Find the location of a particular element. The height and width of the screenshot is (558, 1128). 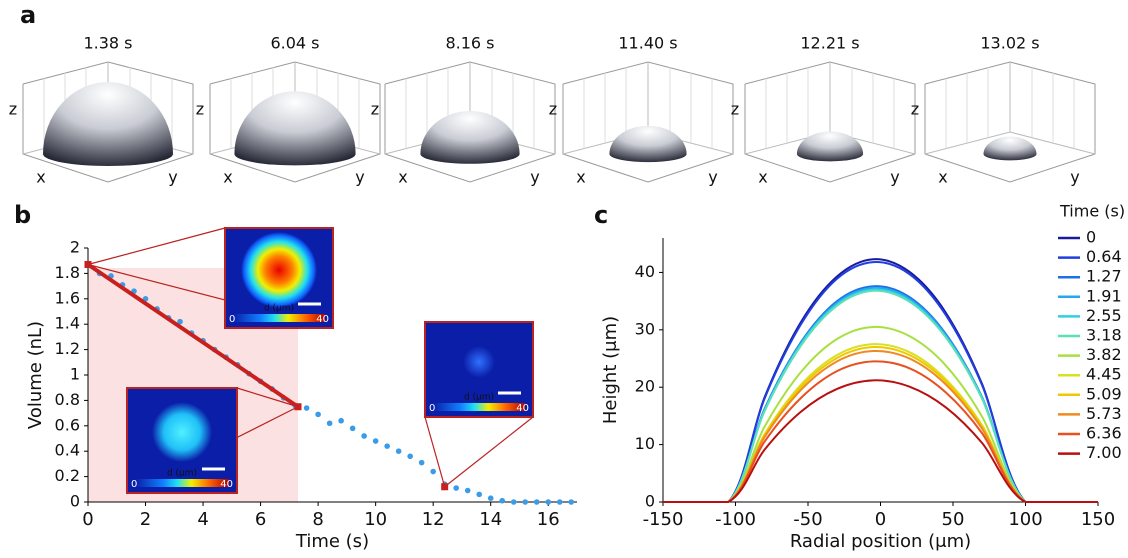

colorbar-tick: 40 is located at coordinates (522, 408).